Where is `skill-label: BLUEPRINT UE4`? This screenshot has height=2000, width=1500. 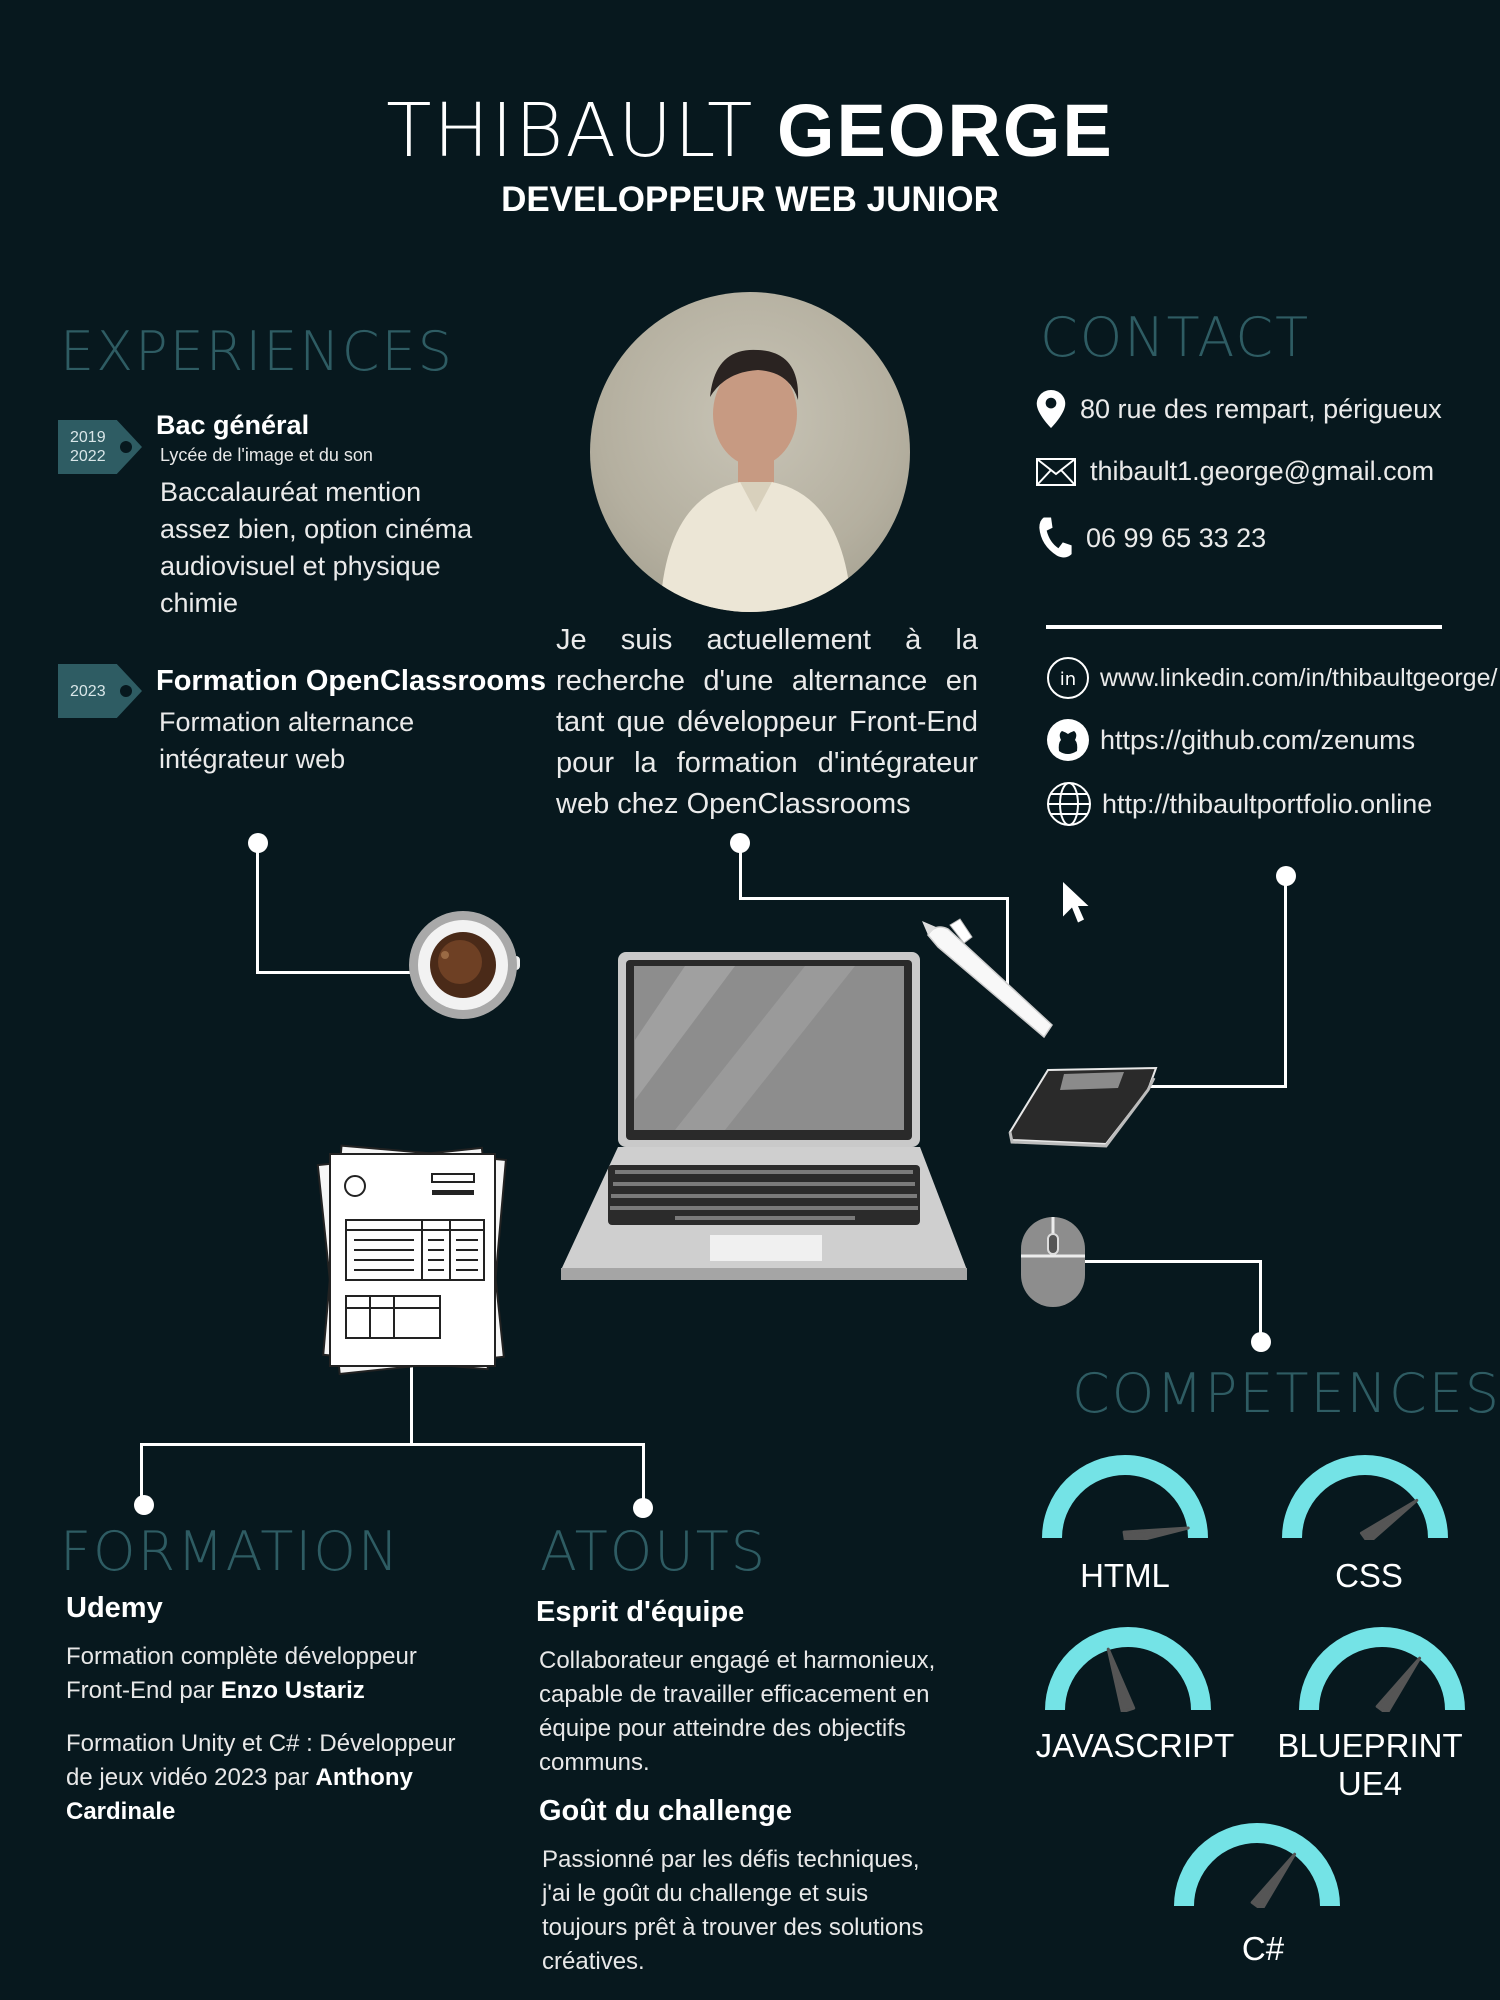
skill-label: BLUEPRINT UE4 is located at coordinates (1370, 1764).